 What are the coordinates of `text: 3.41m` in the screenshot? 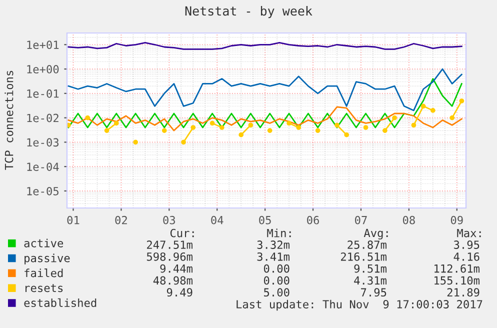 It's located at (273, 256).